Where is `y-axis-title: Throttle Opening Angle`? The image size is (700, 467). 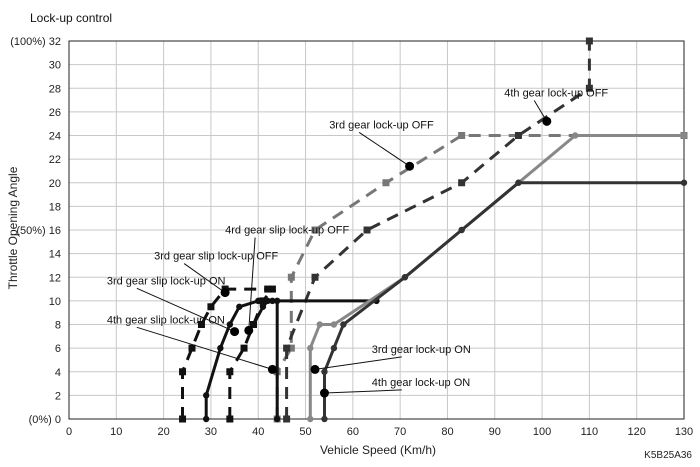
y-axis-title: Throttle Opening Angle is located at coordinates (13, 227).